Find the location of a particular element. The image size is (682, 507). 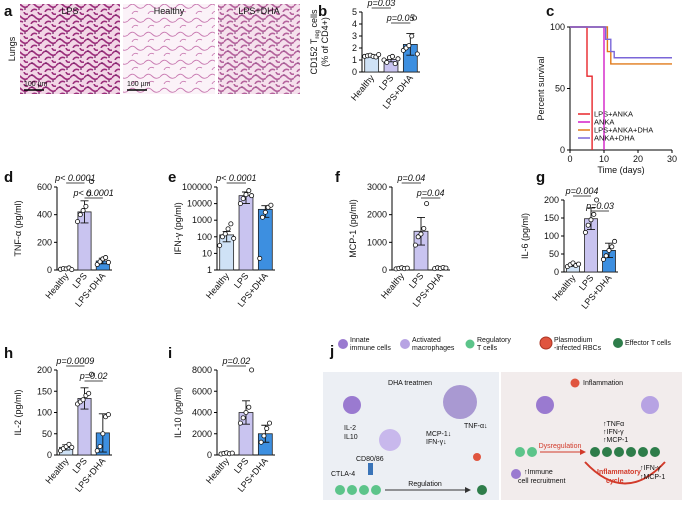

panel-label: h is located at coordinates (8, 353).